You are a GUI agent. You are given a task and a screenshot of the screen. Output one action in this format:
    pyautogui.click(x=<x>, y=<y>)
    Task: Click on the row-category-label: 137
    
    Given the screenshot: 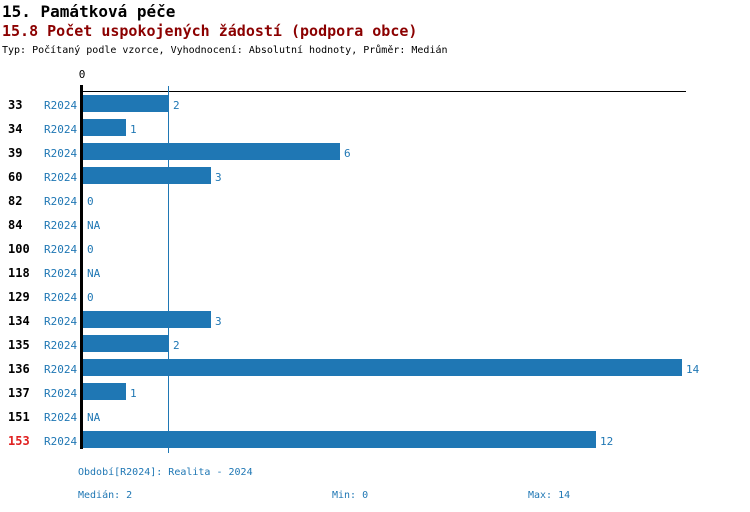 What is the action you would take?
    pyautogui.click(x=19, y=393)
    